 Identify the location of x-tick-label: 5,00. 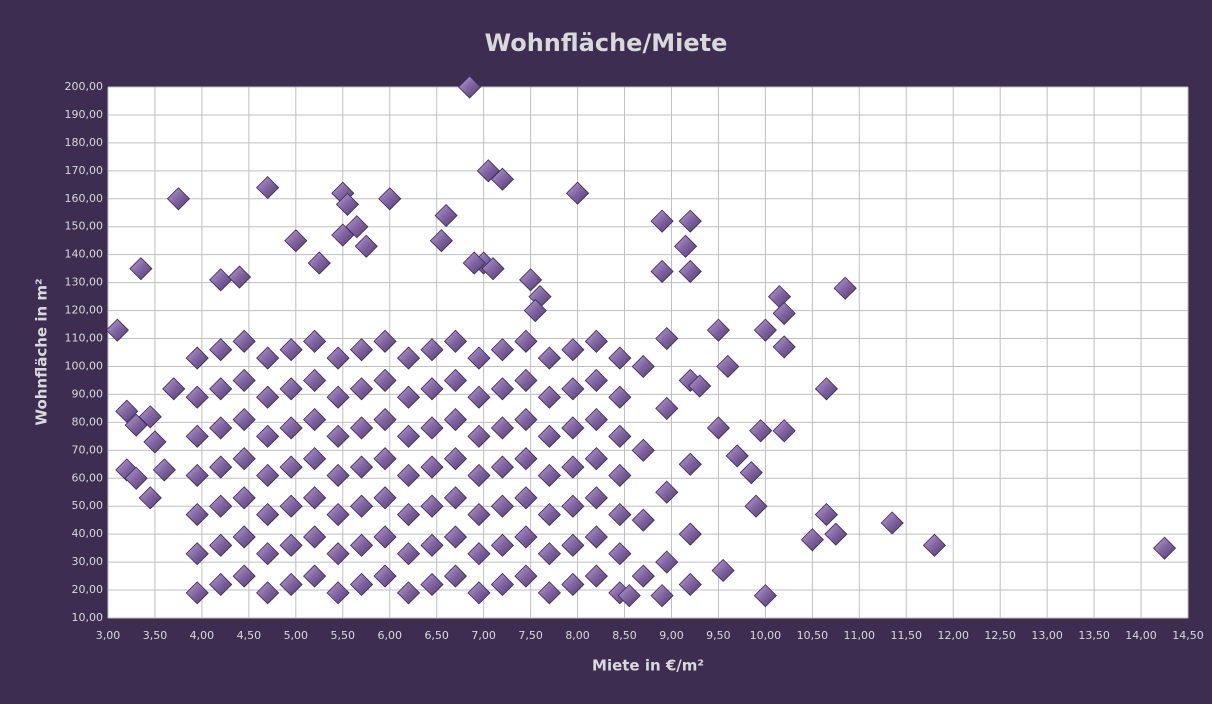
(296, 635).